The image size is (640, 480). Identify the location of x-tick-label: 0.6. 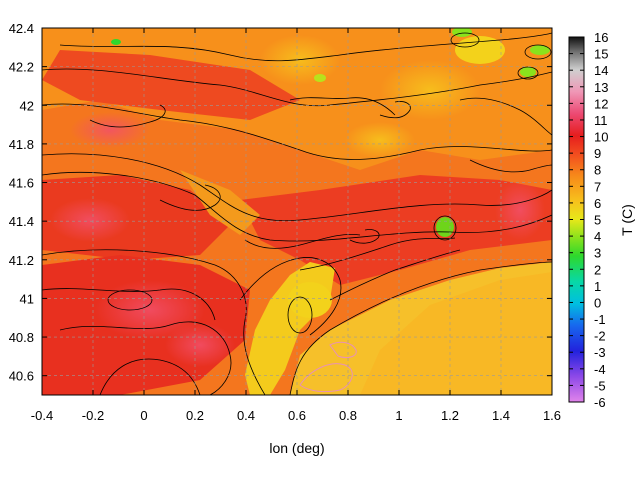
(297, 415).